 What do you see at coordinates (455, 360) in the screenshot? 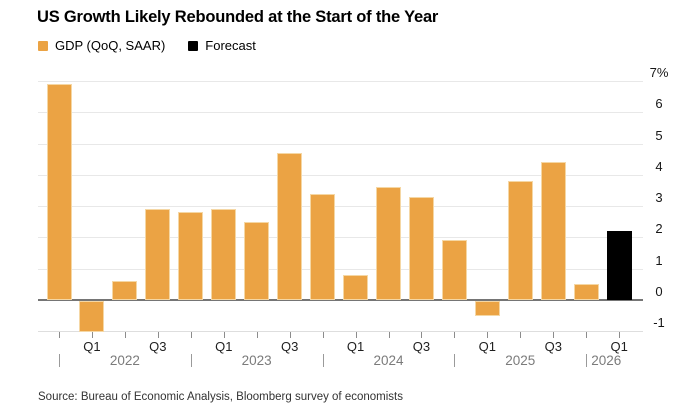
I see `year-divider-2025` at bounding box center [455, 360].